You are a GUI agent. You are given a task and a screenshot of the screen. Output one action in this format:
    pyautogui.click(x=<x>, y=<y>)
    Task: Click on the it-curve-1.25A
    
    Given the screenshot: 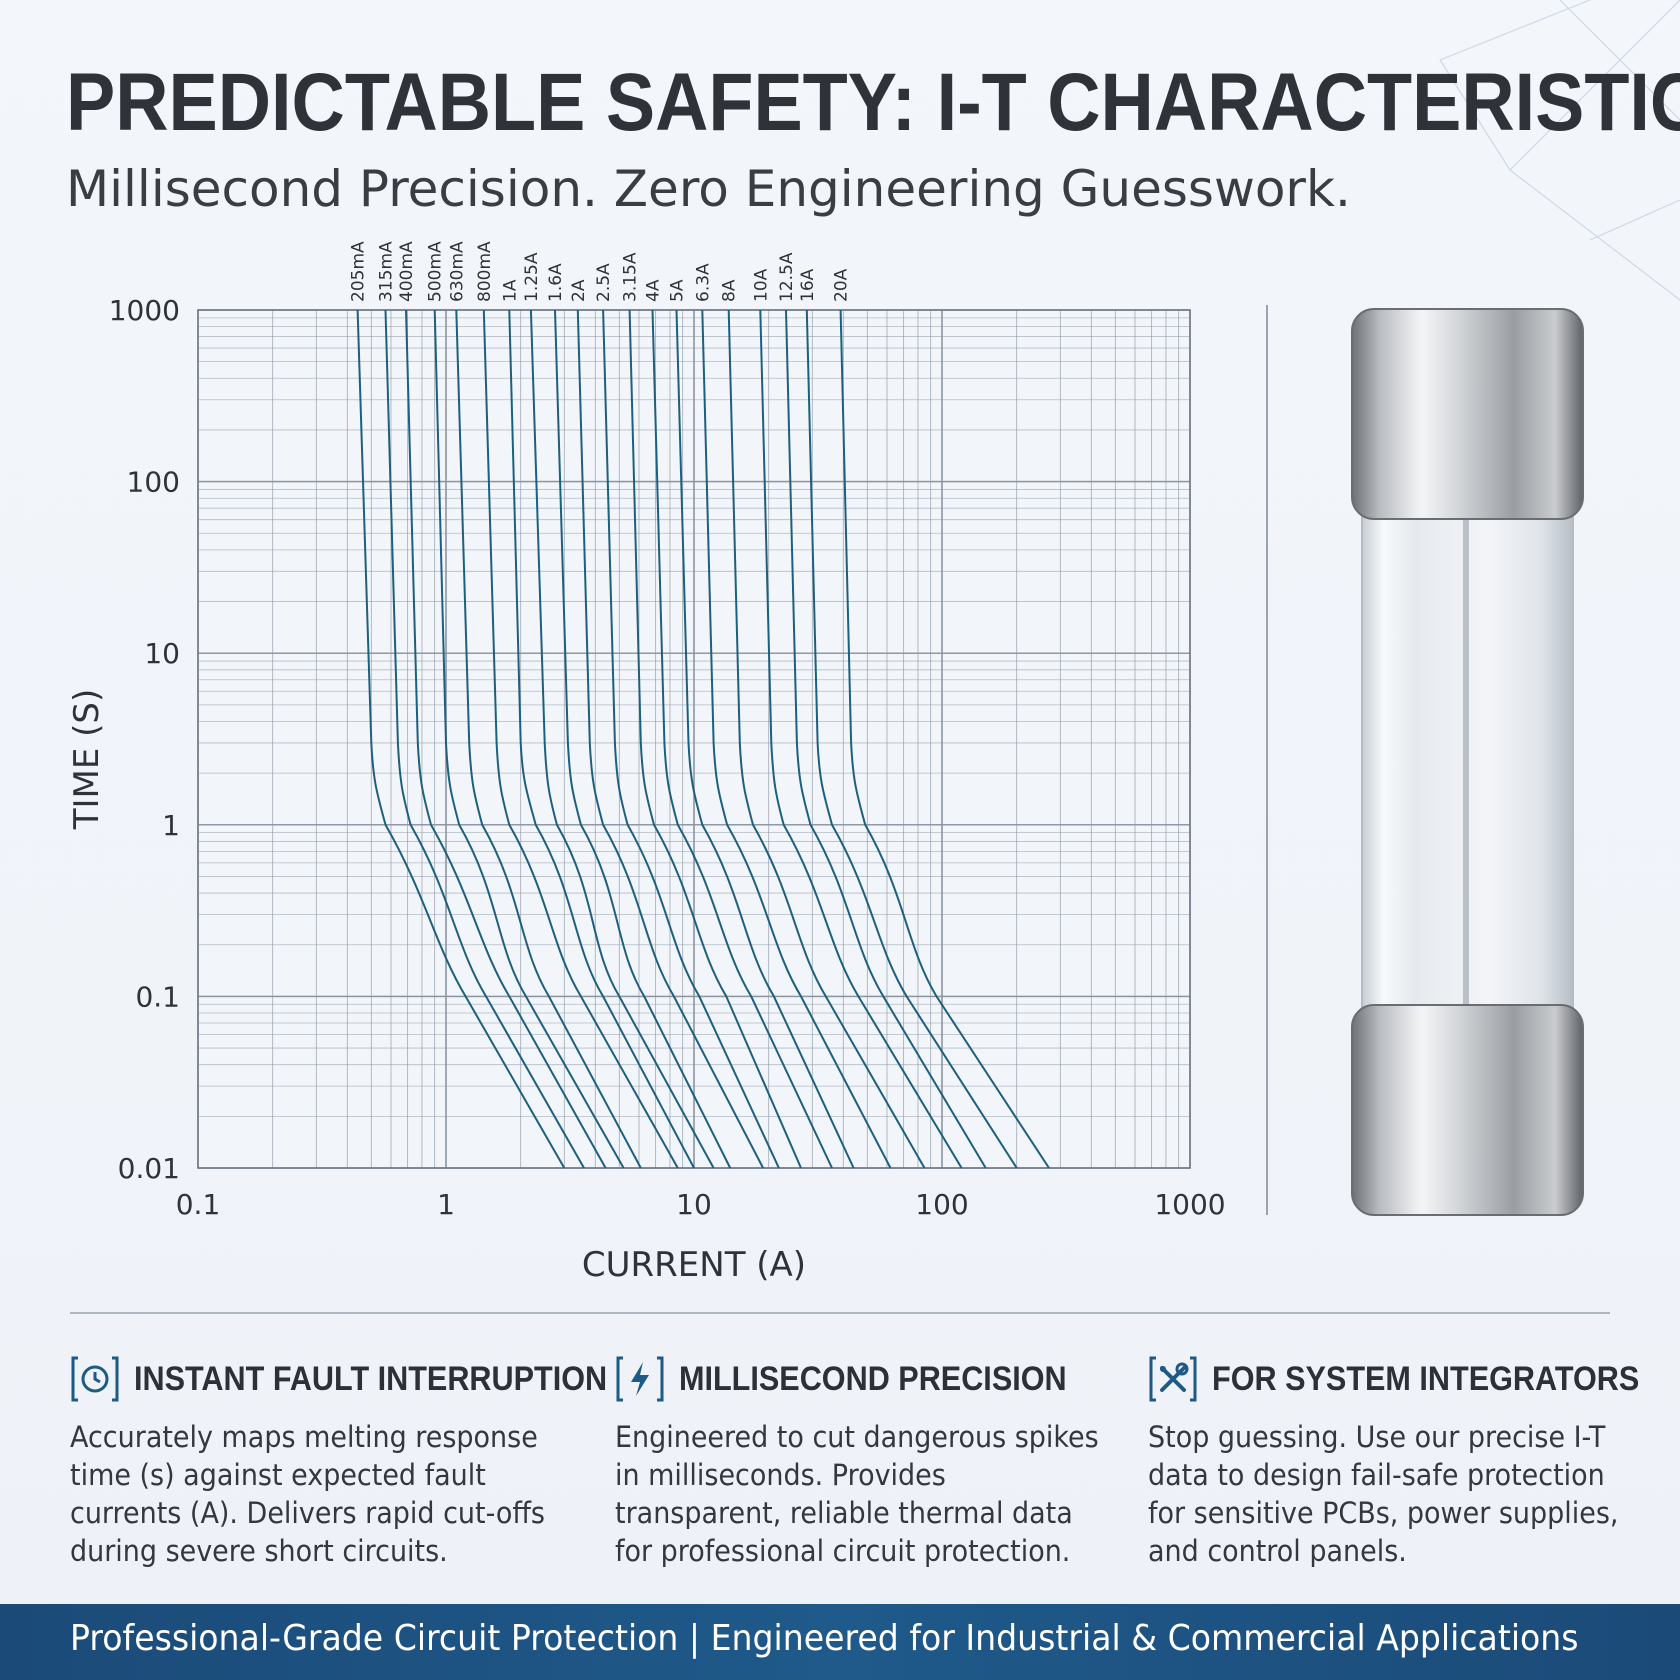 What is the action you would take?
    pyautogui.click(x=622, y=739)
    